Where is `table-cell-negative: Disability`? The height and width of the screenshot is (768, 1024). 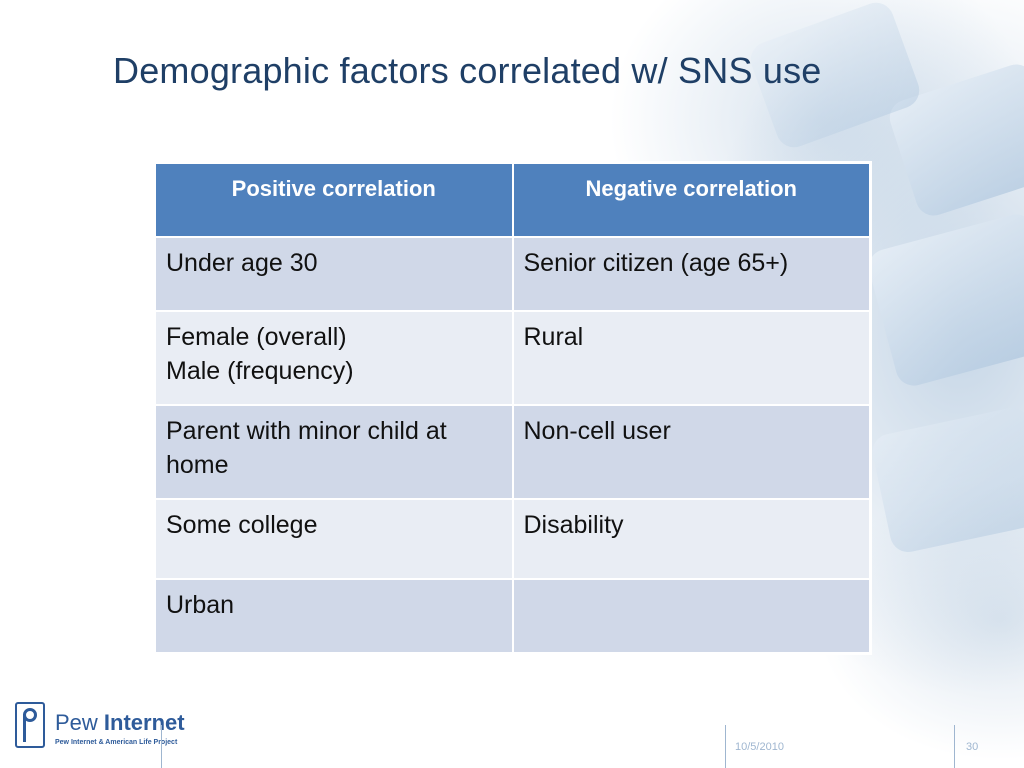 table-cell-negative: Disability is located at coordinates (691, 539).